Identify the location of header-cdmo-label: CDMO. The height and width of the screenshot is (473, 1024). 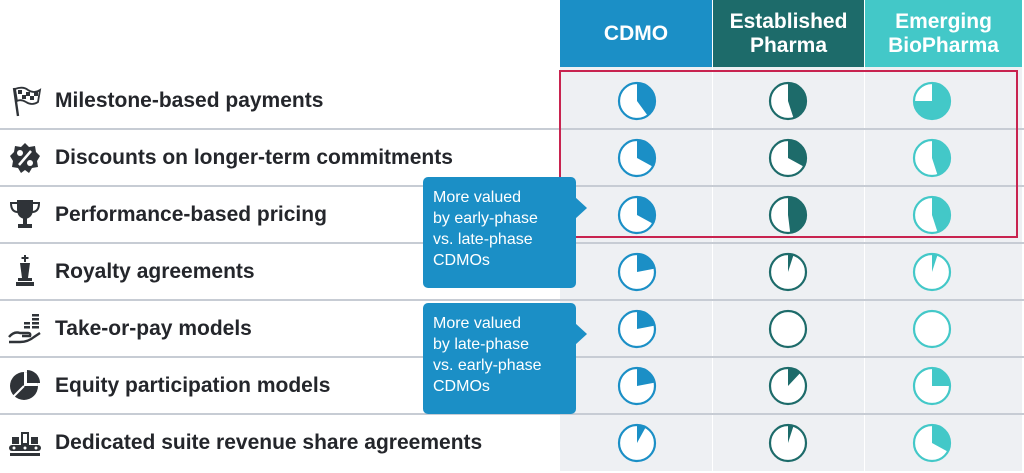
(636, 33).